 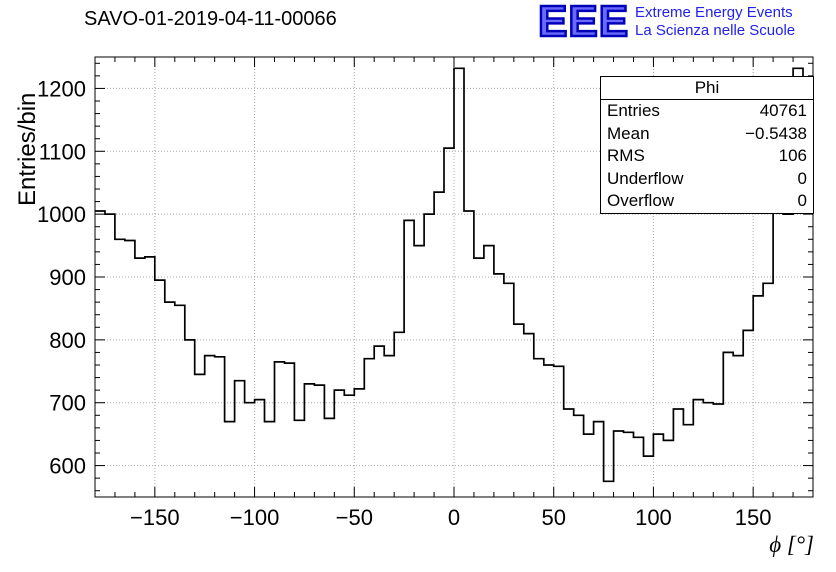 I want to click on chart-title: SAVO-01-2019-04-11-00066, so click(x=210, y=19).